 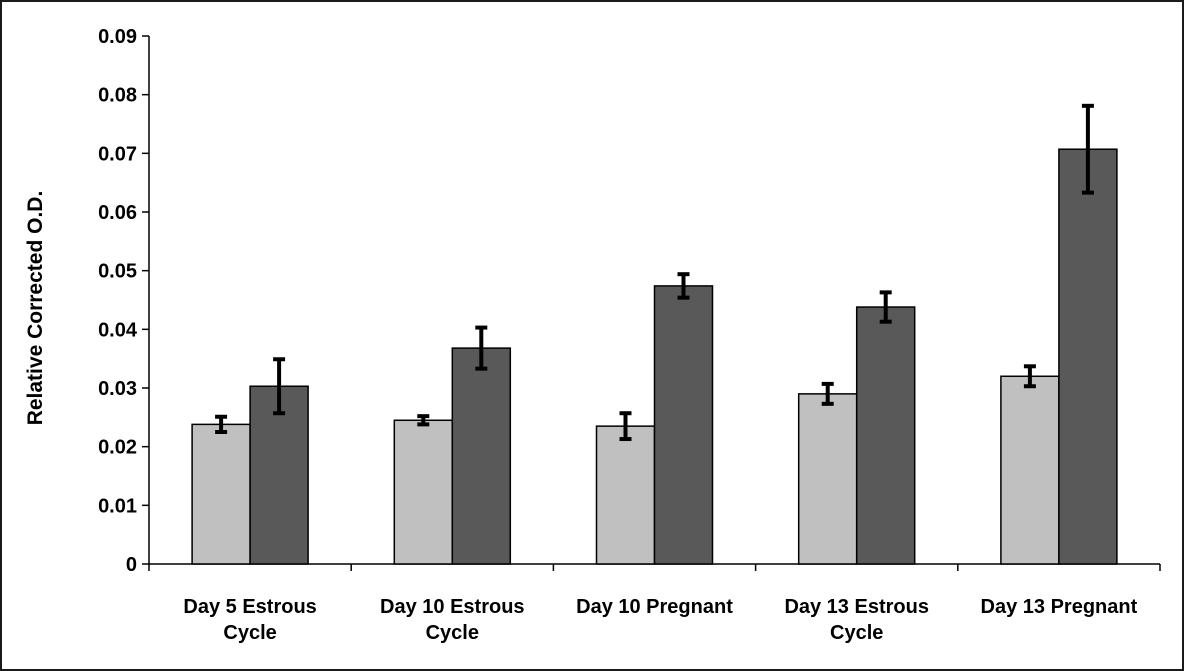 What do you see at coordinates (117, 506) in the screenshot?
I see `y-tick-label: 0.01` at bounding box center [117, 506].